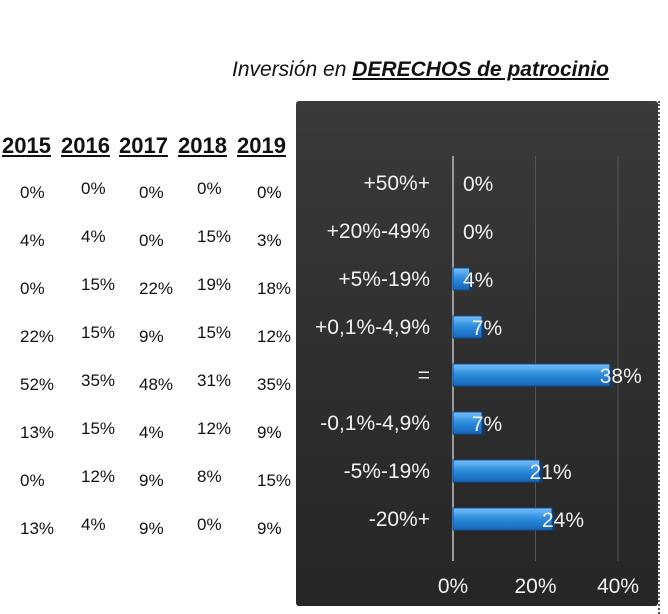 This screenshot has width=668, height=614. I want to click on year-header-2018: 2018, so click(202, 145).